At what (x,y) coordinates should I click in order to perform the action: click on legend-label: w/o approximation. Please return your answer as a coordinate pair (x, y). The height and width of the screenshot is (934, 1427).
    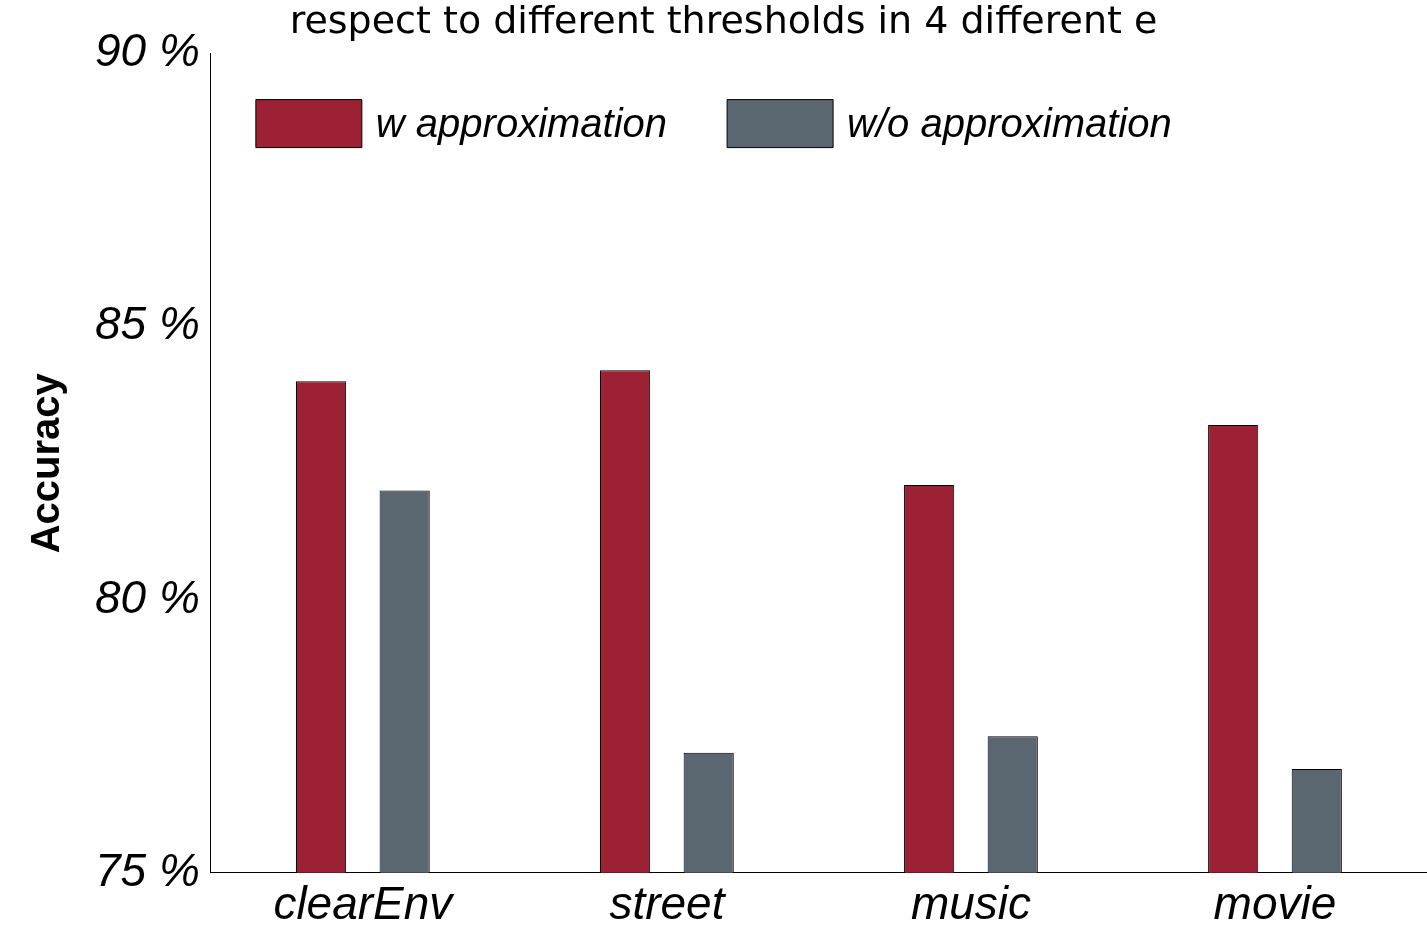
    Looking at the image, I should click on (1009, 122).